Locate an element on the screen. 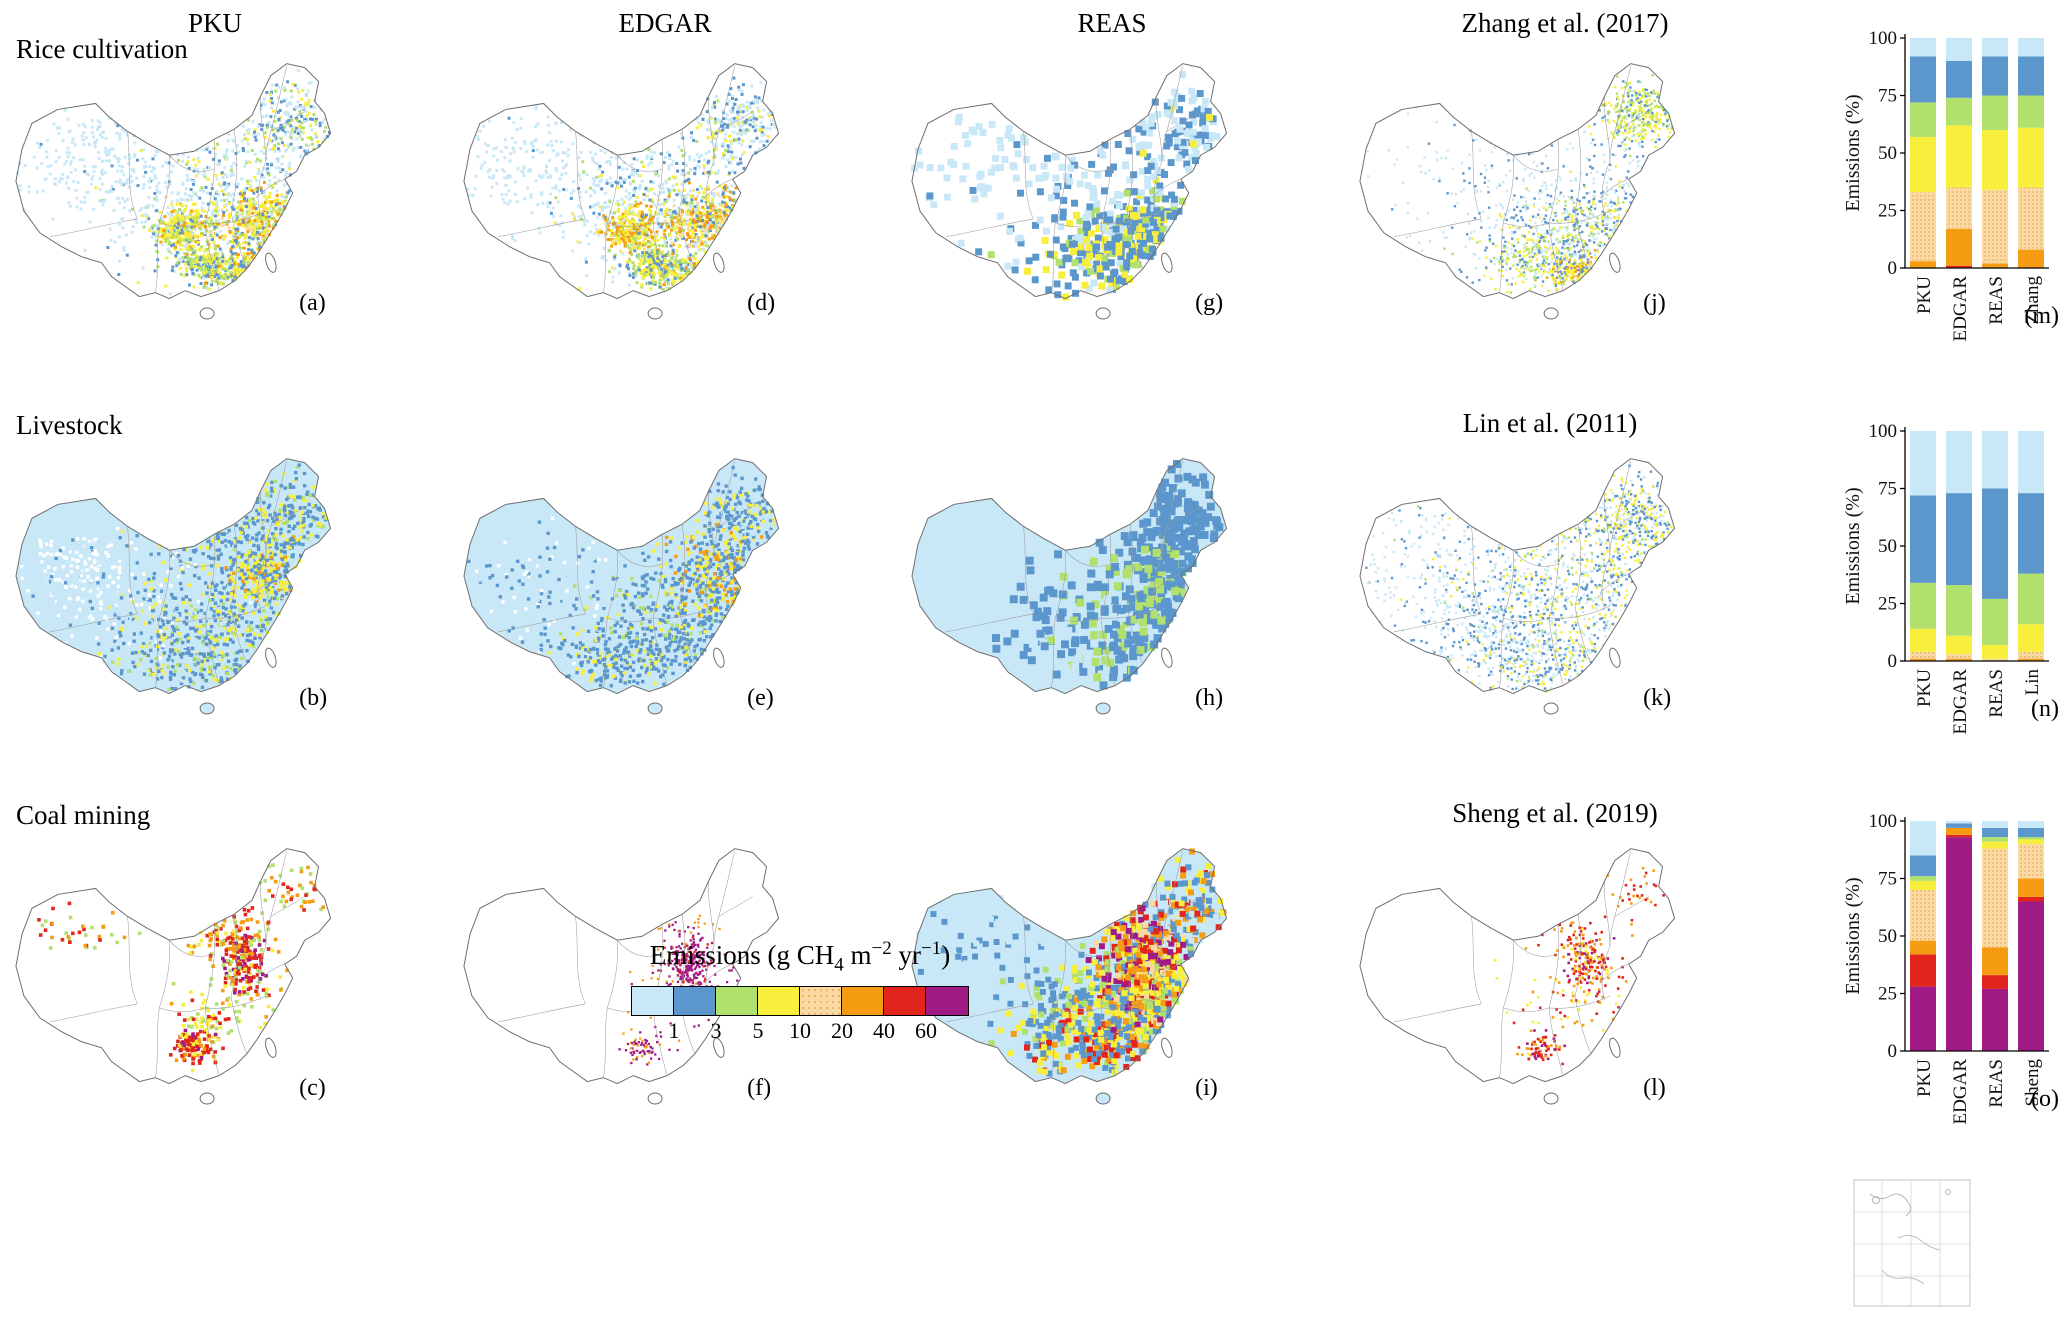  y-axis-title: Emissions (%) is located at coordinates (1853, 152).